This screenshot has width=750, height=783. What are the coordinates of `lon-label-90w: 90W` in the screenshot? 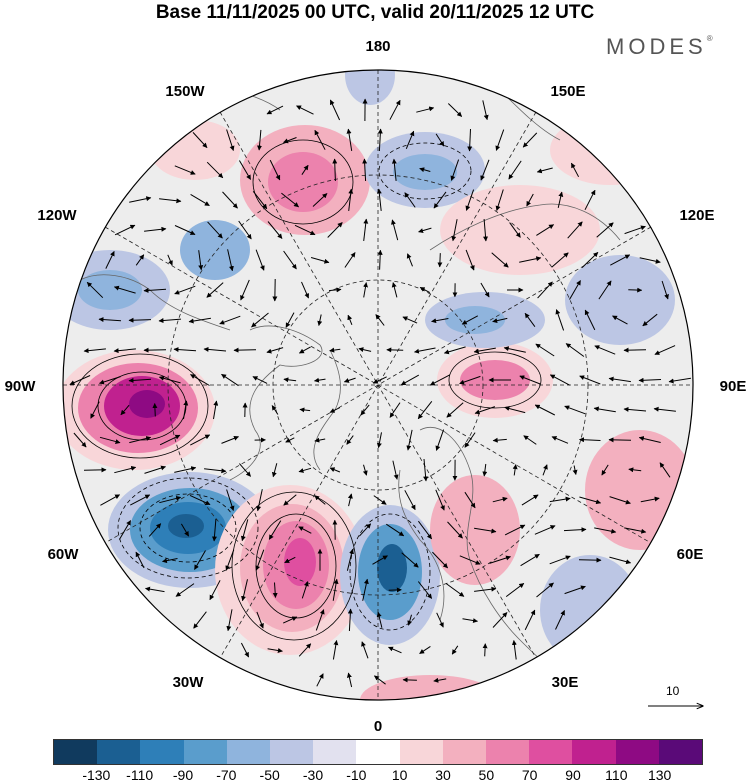 It's located at (21, 386).